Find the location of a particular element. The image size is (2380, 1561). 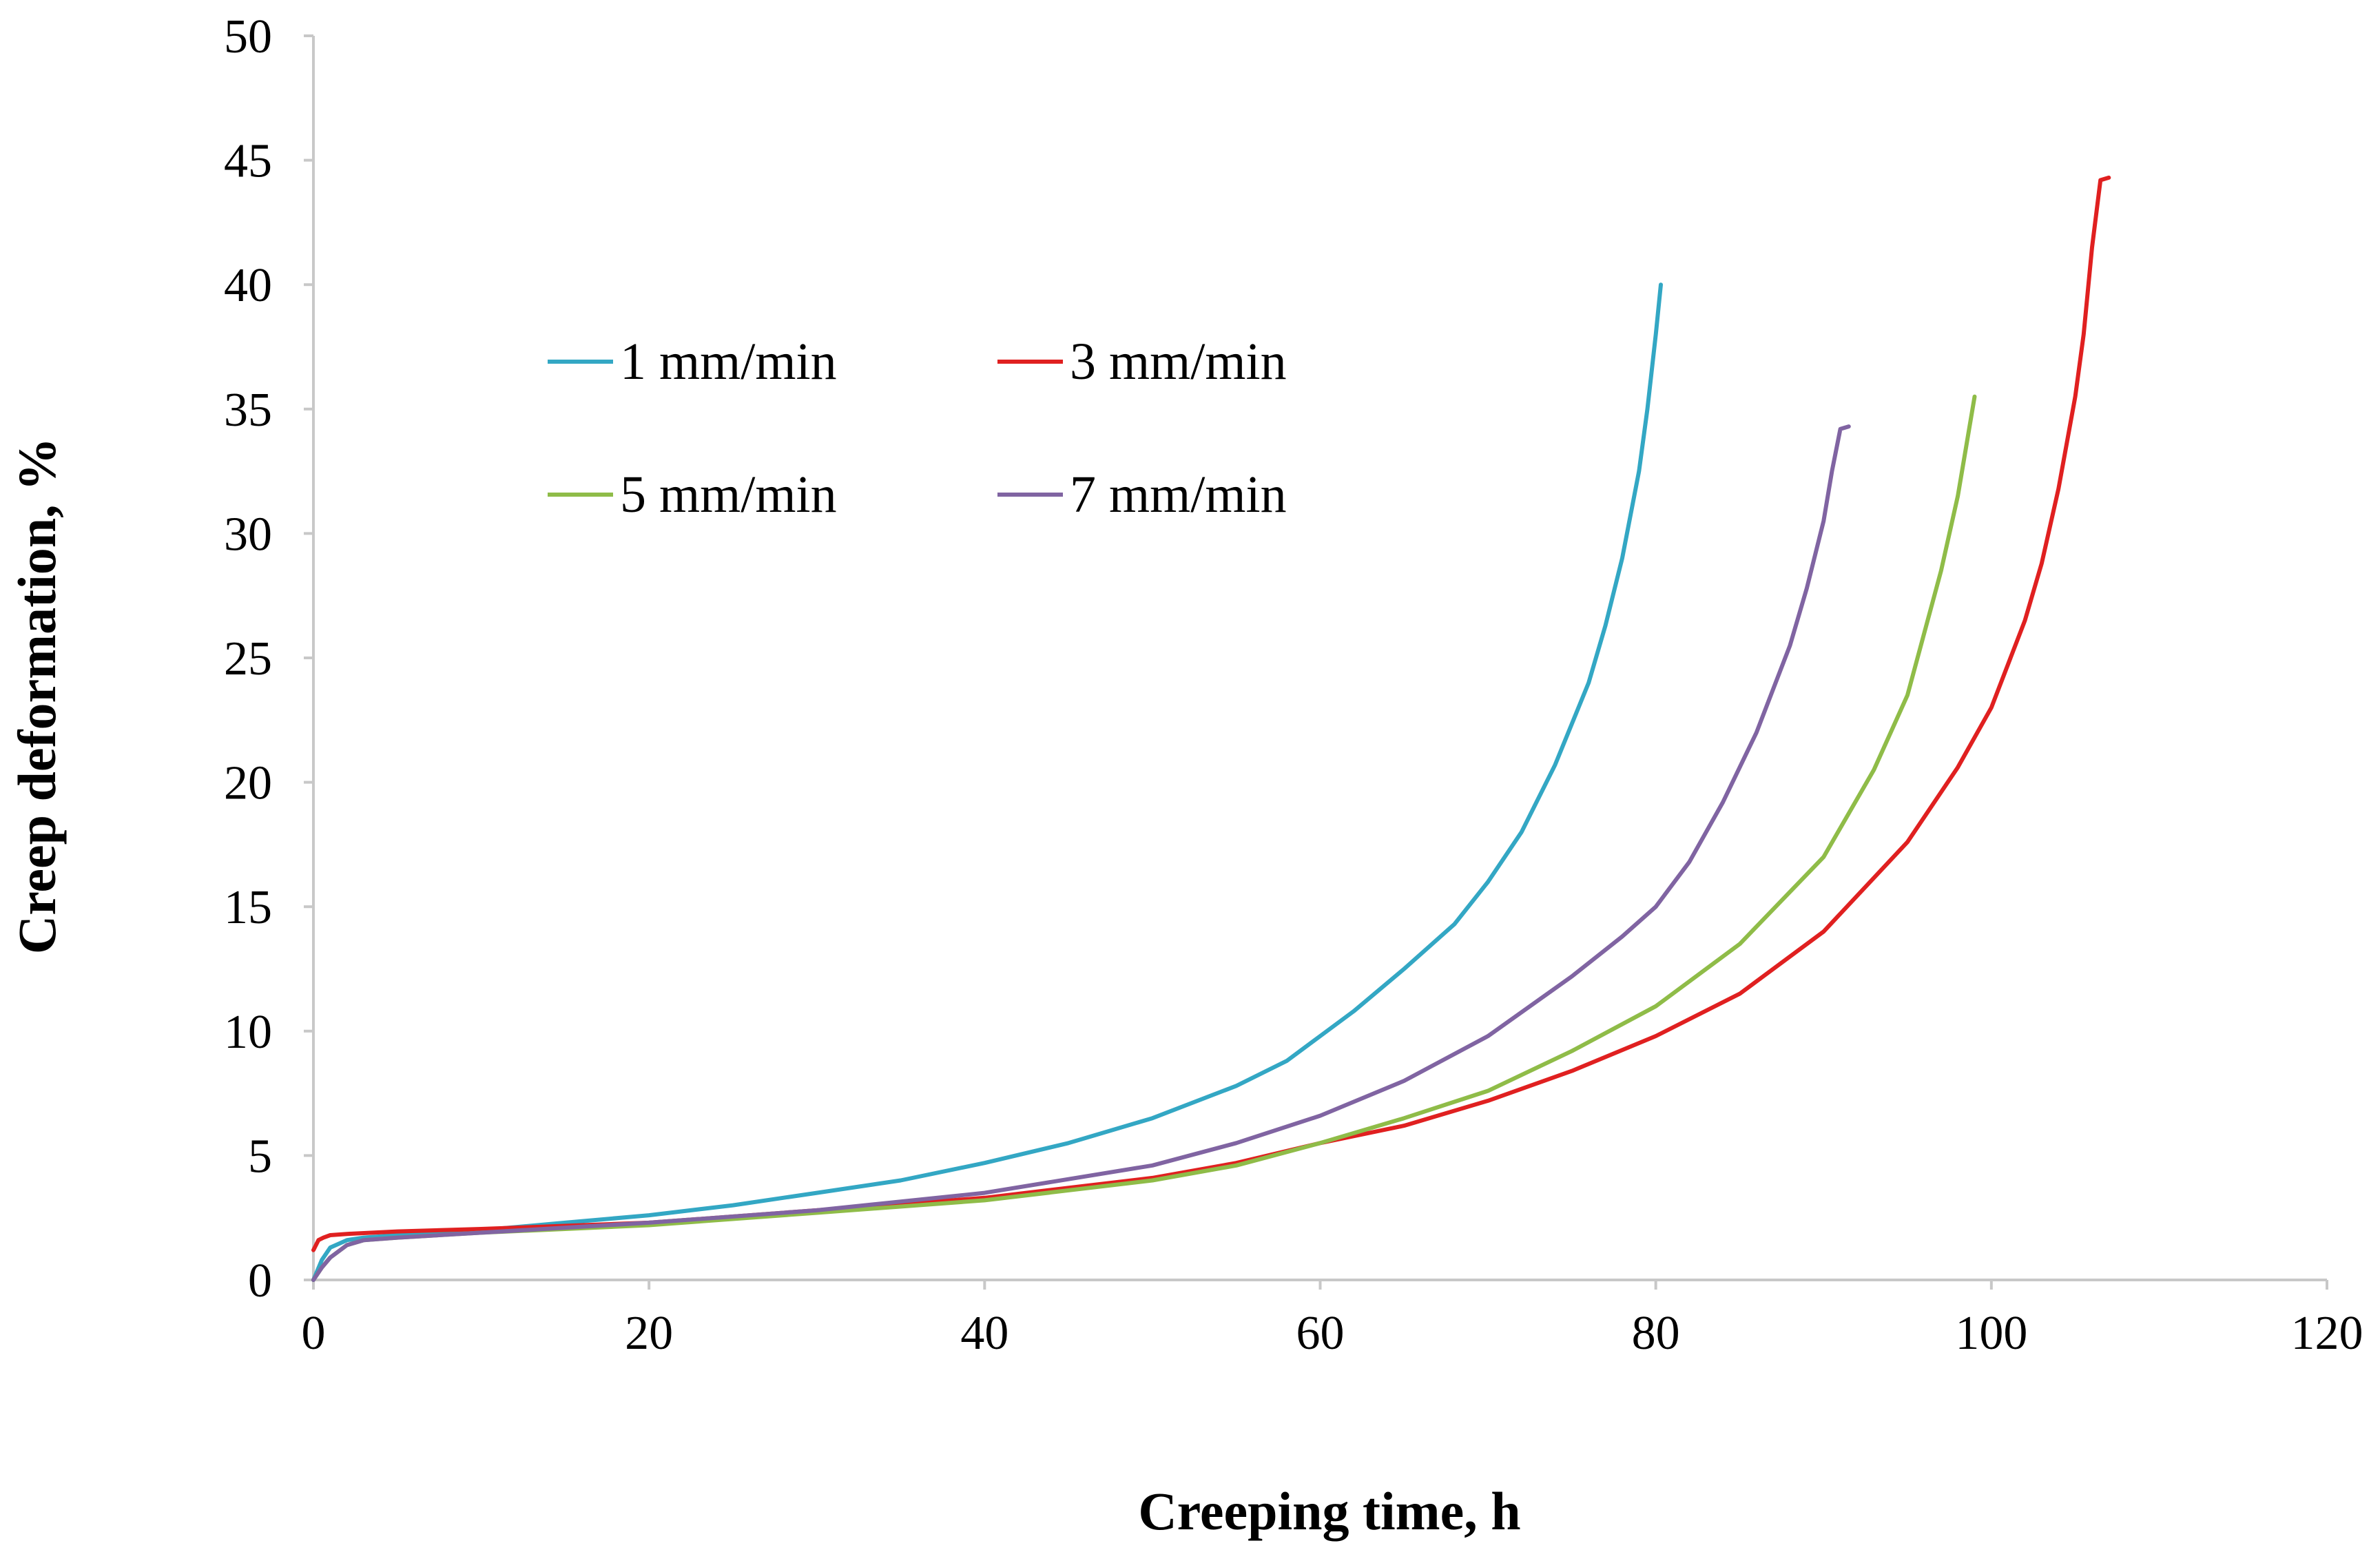

x-axis-title: Creeping time, h is located at coordinates (1329, 1511).